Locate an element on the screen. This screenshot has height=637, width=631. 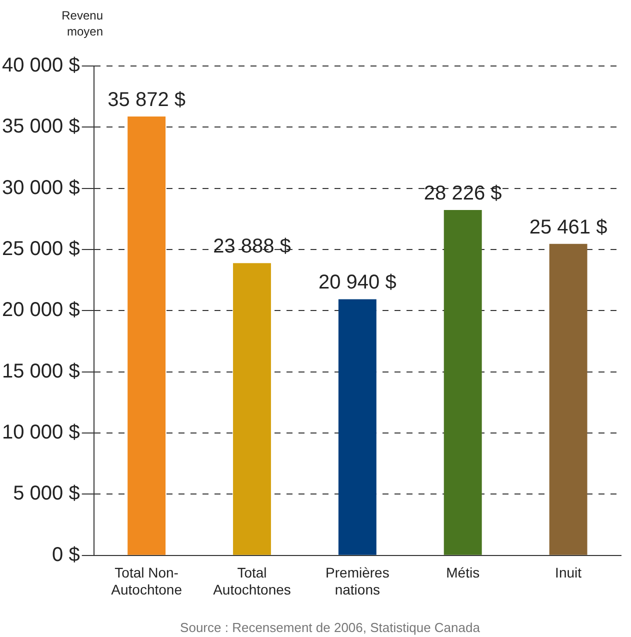
x-tick-label: Premières nations is located at coordinates (358, 581).